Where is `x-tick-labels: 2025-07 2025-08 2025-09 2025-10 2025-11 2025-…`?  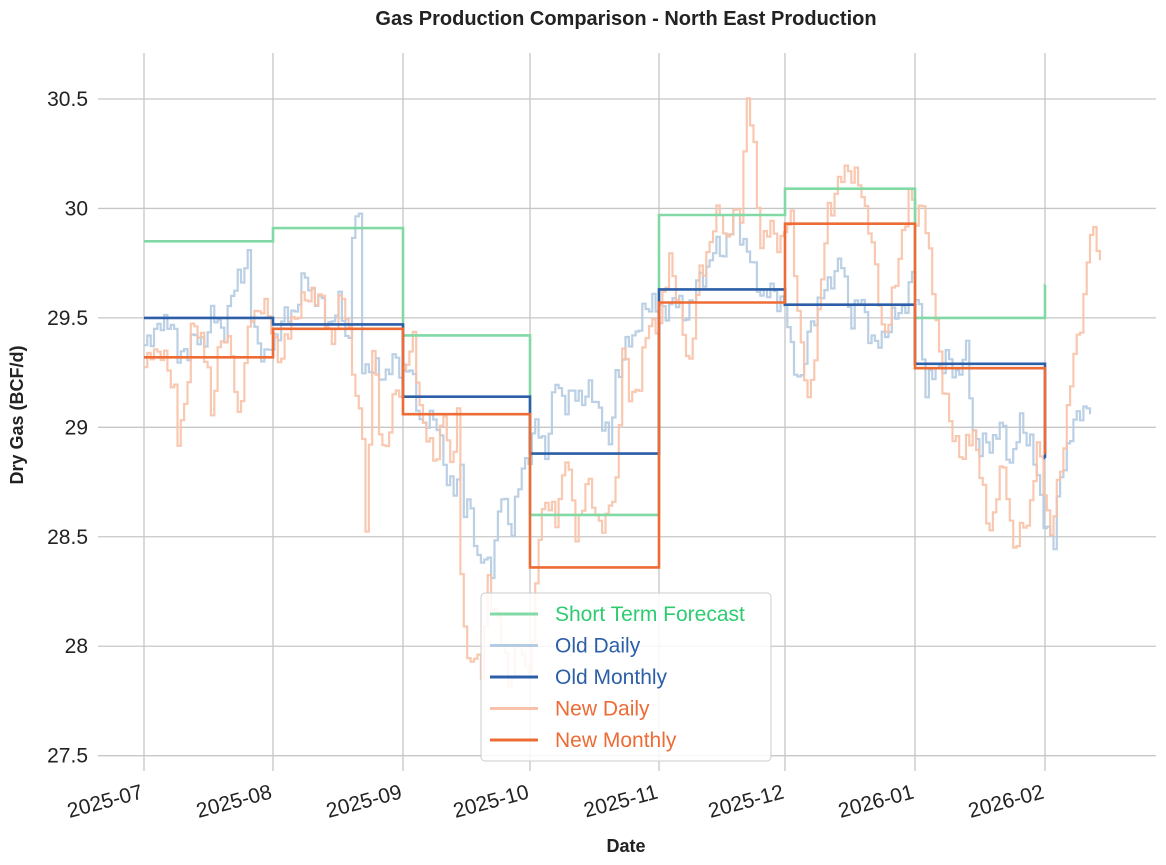 x-tick-labels: 2025-07 2025-08 2025-09 2025-10 2025-11 2025-… is located at coordinates (555, 802).